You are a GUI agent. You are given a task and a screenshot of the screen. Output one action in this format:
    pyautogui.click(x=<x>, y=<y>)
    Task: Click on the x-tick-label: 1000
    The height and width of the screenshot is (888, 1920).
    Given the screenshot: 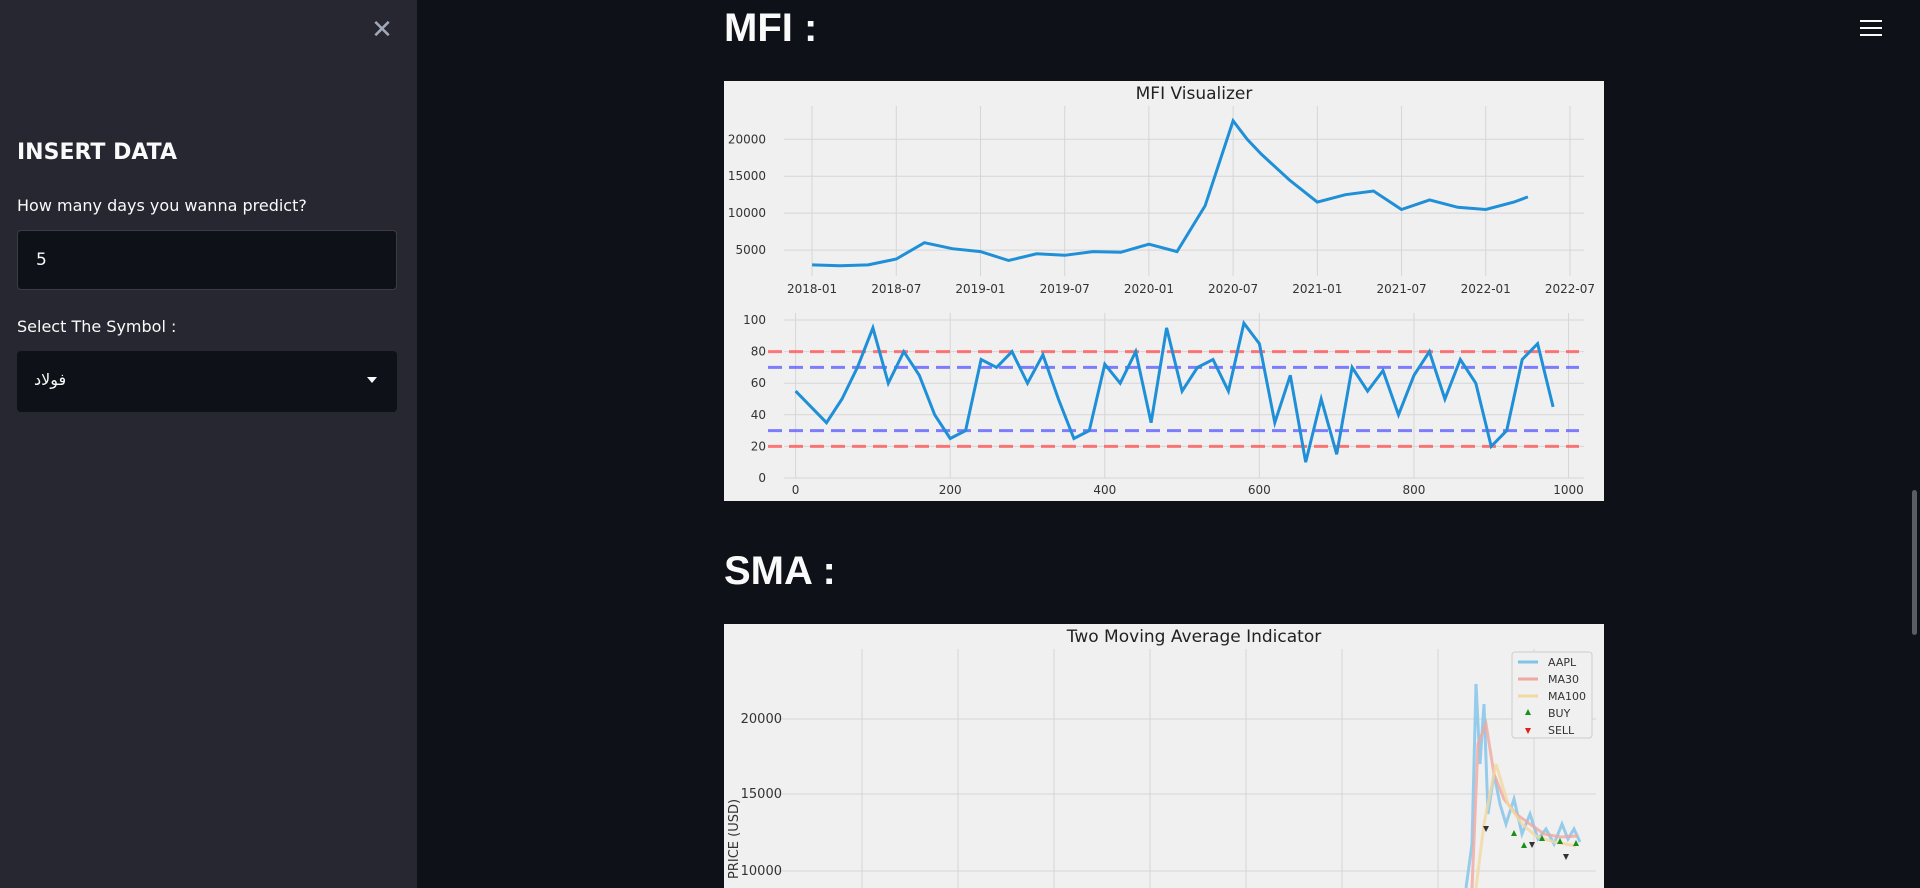 What is the action you would take?
    pyautogui.click(x=1568, y=490)
    